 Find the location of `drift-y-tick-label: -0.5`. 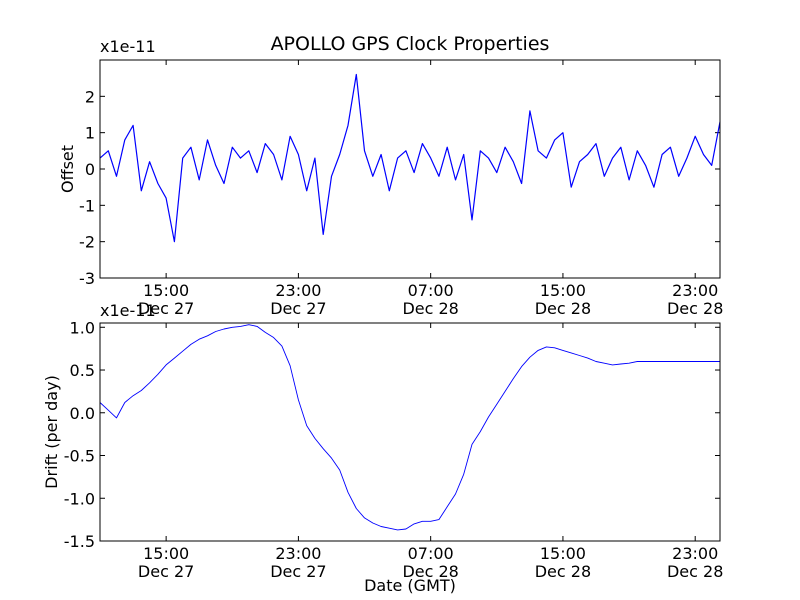

drift-y-tick-label: -0.5 is located at coordinates (79, 456).